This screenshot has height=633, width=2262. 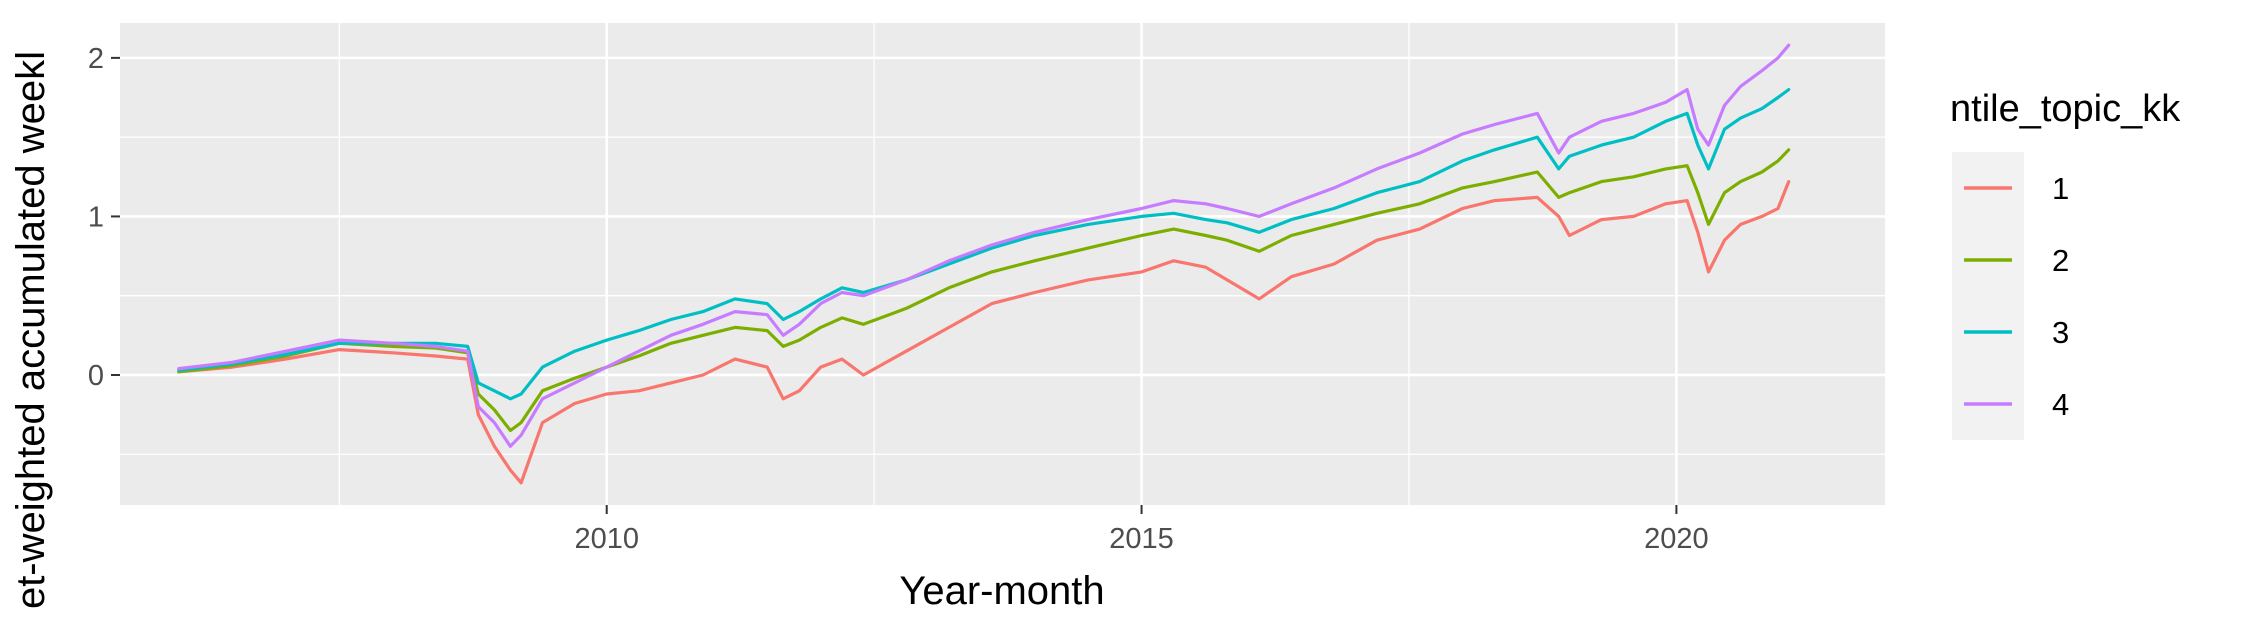 What do you see at coordinates (2060, 260) in the screenshot?
I see `legend-label-2: 2` at bounding box center [2060, 260].